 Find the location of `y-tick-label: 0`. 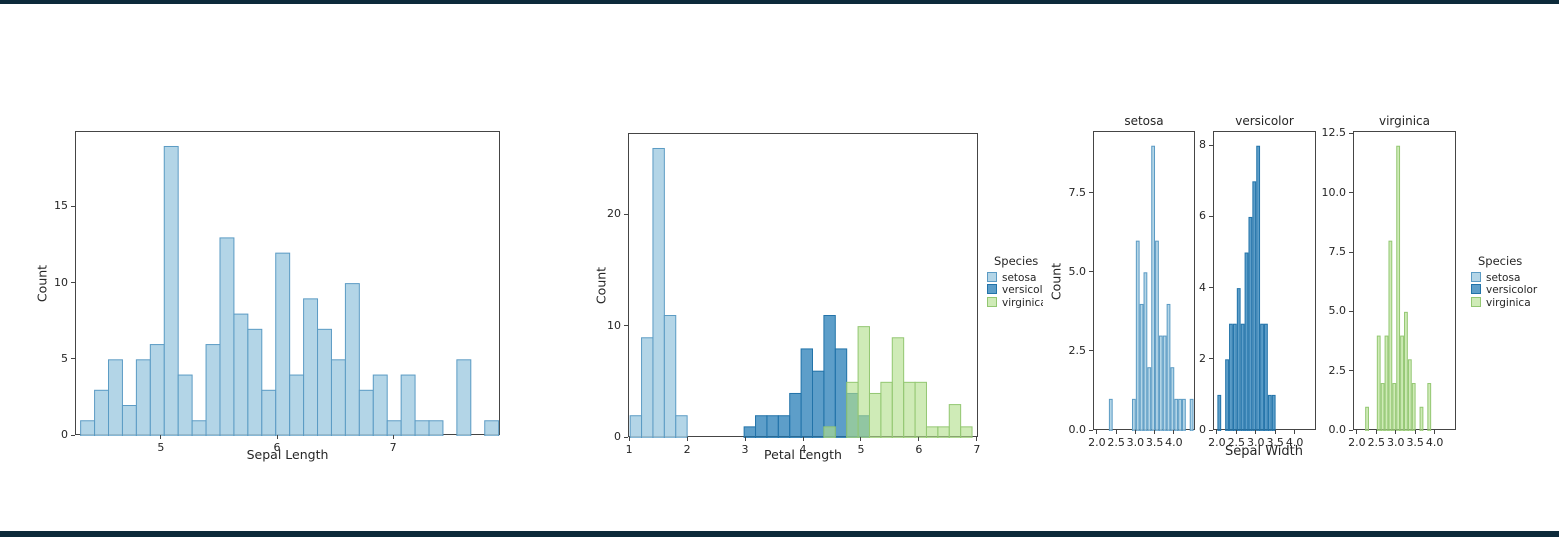

y-tick-label: 0 is located at coordinates (1202, 429).